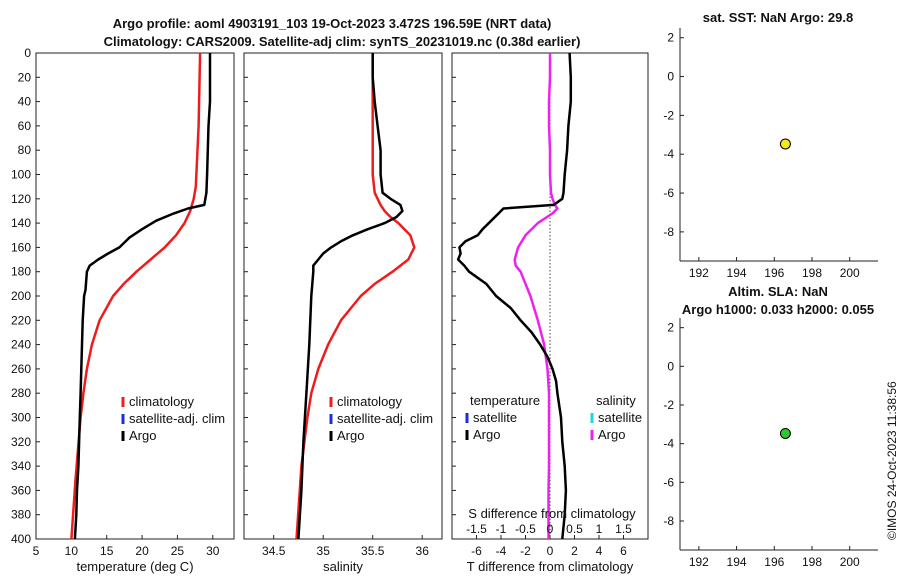  Describe the element at coordinates (142, 551) in the screenshot. I see `xtick-label: 20` at that location.